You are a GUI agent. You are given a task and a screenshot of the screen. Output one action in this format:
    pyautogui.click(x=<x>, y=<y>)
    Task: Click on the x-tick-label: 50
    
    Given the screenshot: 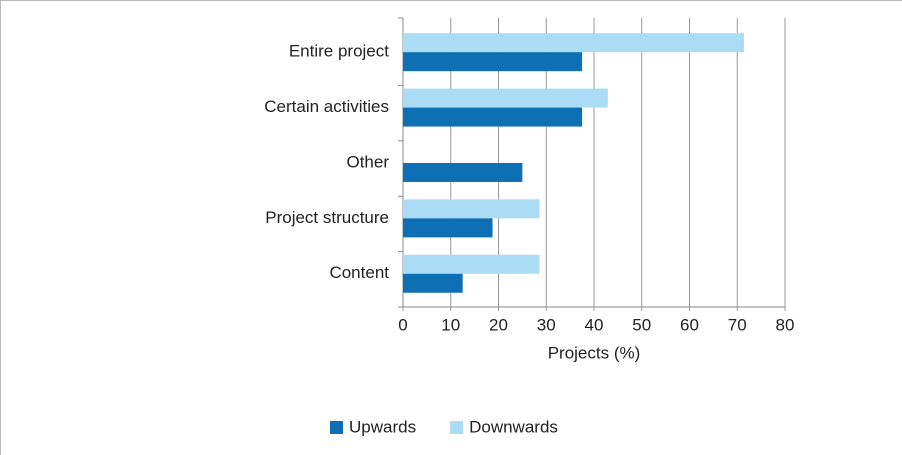 What is the action you would take?
    pyautogui.click(x=641, y=324)
    